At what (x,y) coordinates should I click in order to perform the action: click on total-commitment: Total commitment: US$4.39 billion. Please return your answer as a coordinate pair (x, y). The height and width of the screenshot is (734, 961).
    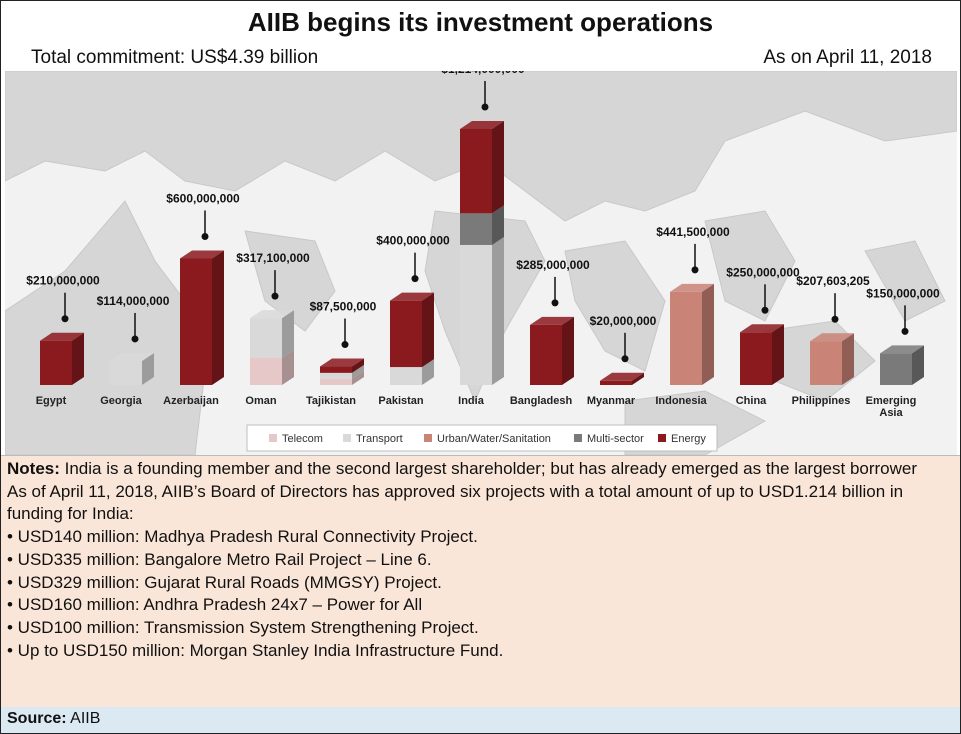
    Looking at the image, I should click on (175, 57).